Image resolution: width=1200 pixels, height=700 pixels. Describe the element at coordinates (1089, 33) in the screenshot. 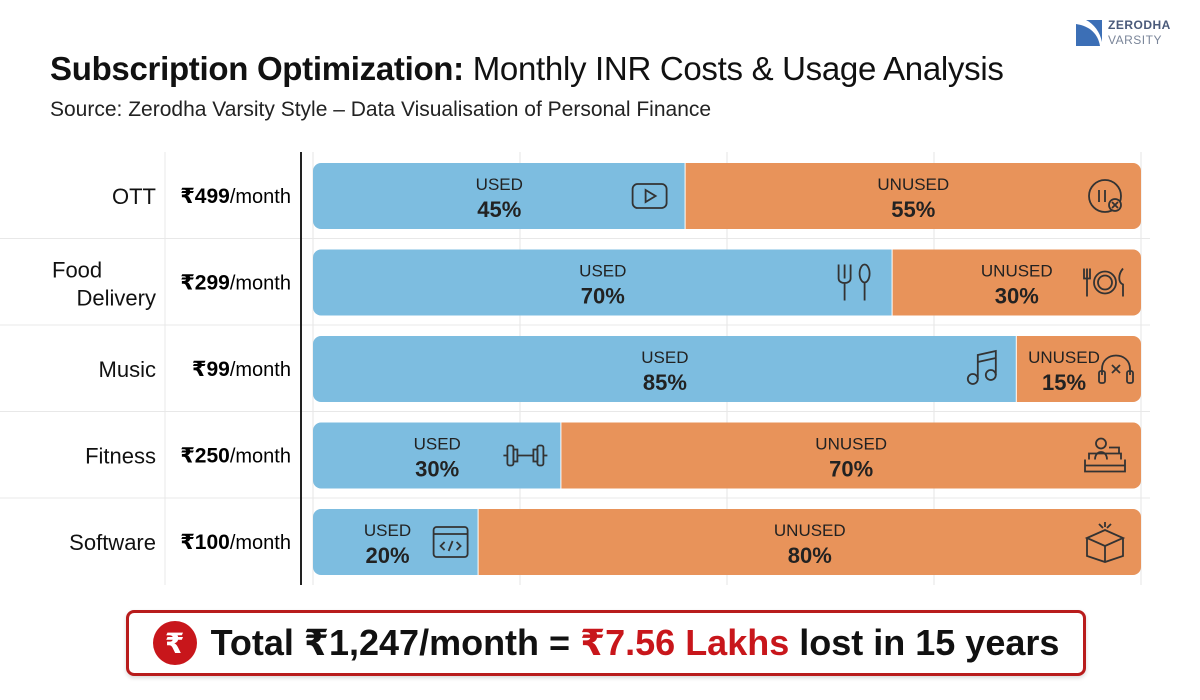

I see `logo-icon` at that location.